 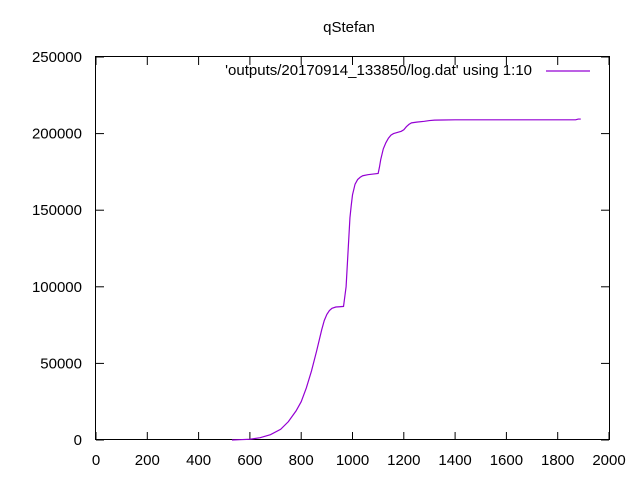 I want to click on y-tick-label: 50000, so click(x=61, y=363).